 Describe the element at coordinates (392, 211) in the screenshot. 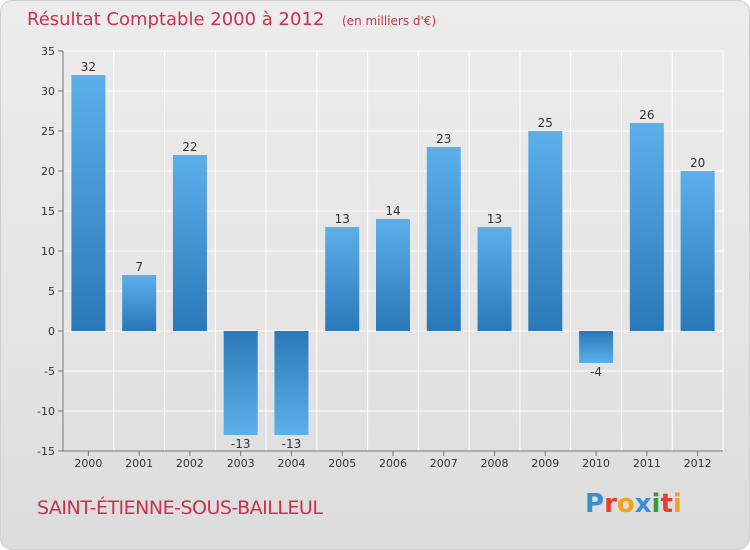

I see `data-label: 14` at that location.